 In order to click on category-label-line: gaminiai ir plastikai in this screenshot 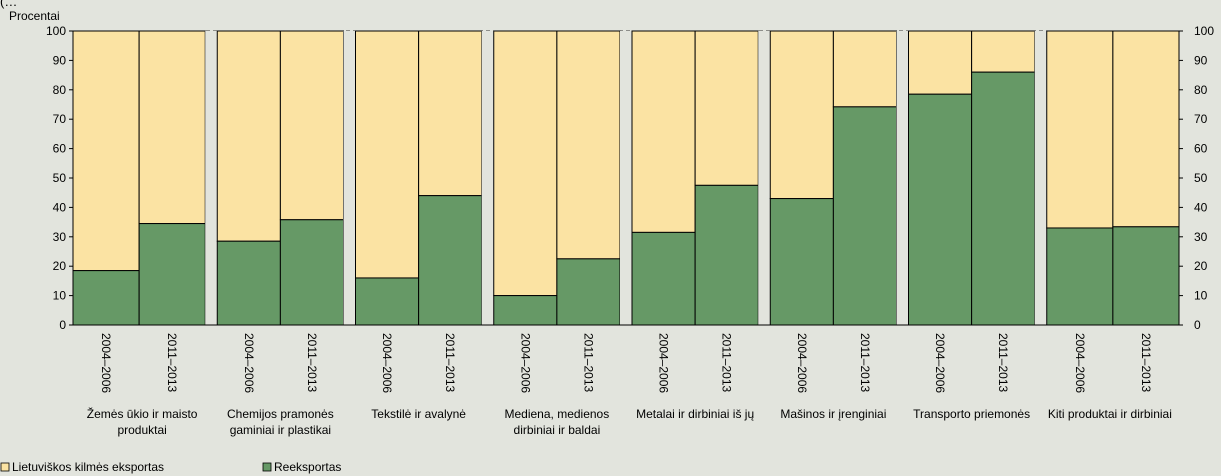, I will do `click(280, 430)`.